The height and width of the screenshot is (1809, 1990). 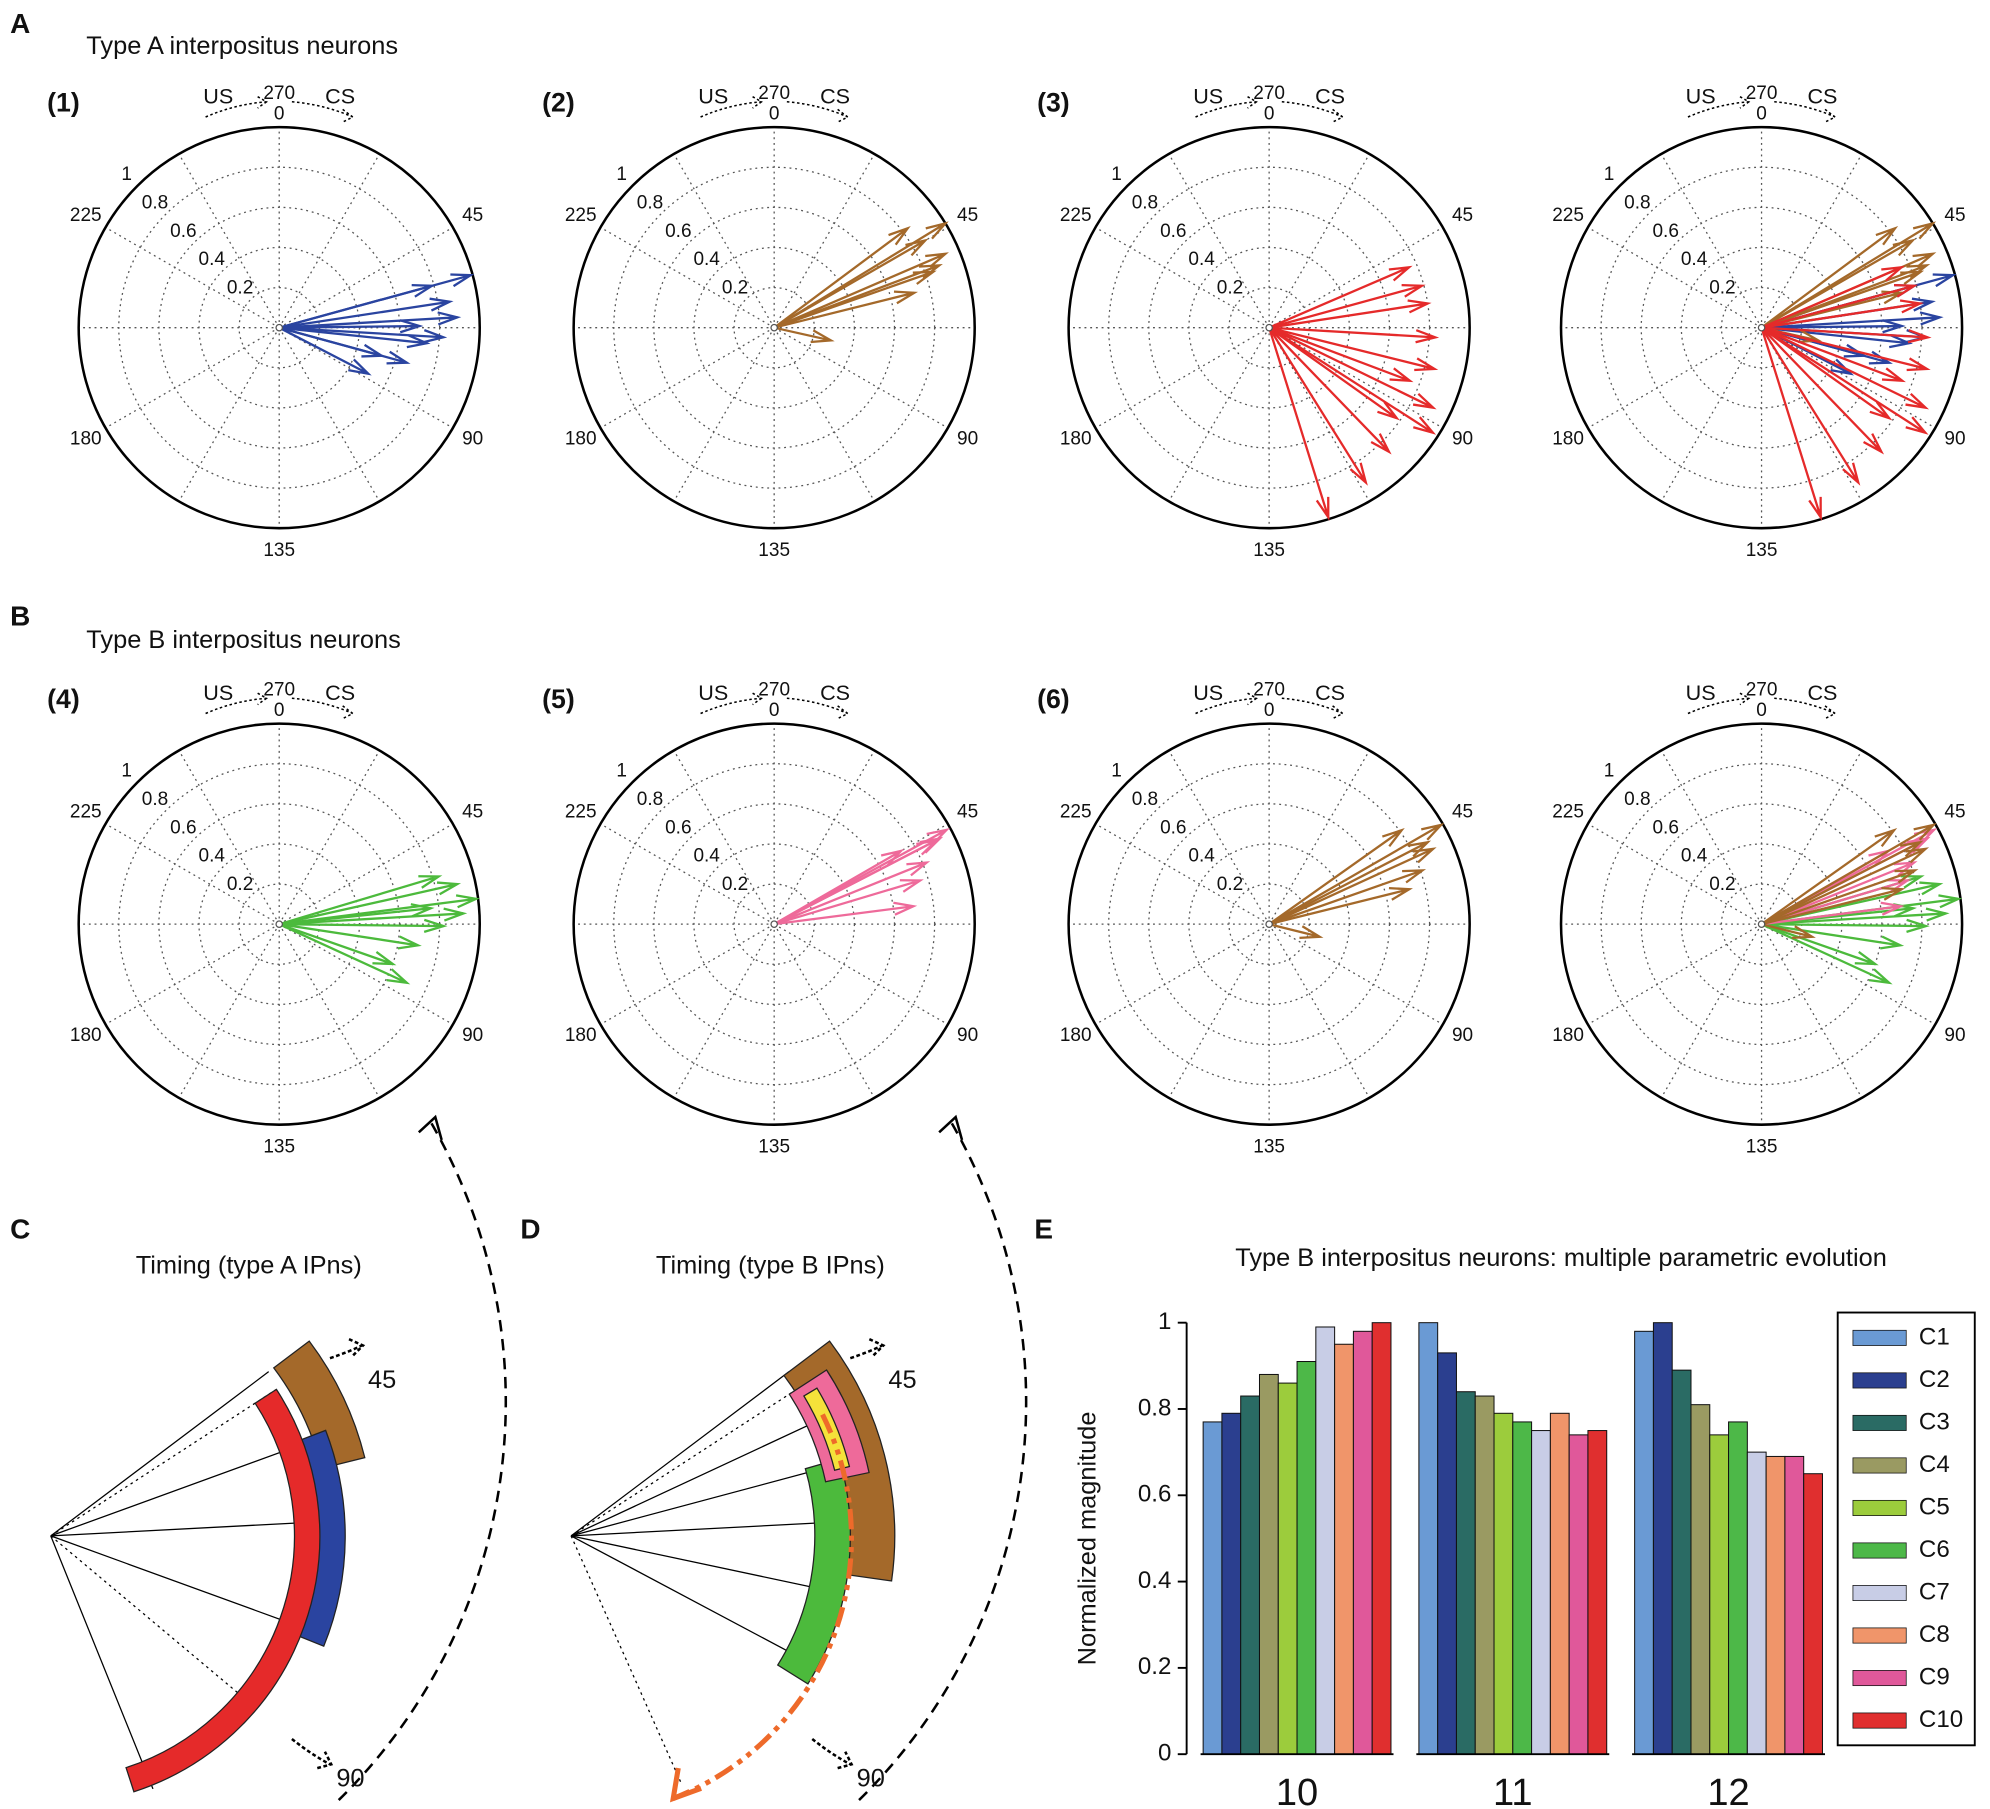 What do you see at coordinates (1053, 102) in the screenshot?
I see `plot-label: (3)` at bounding box center [1053, 102].